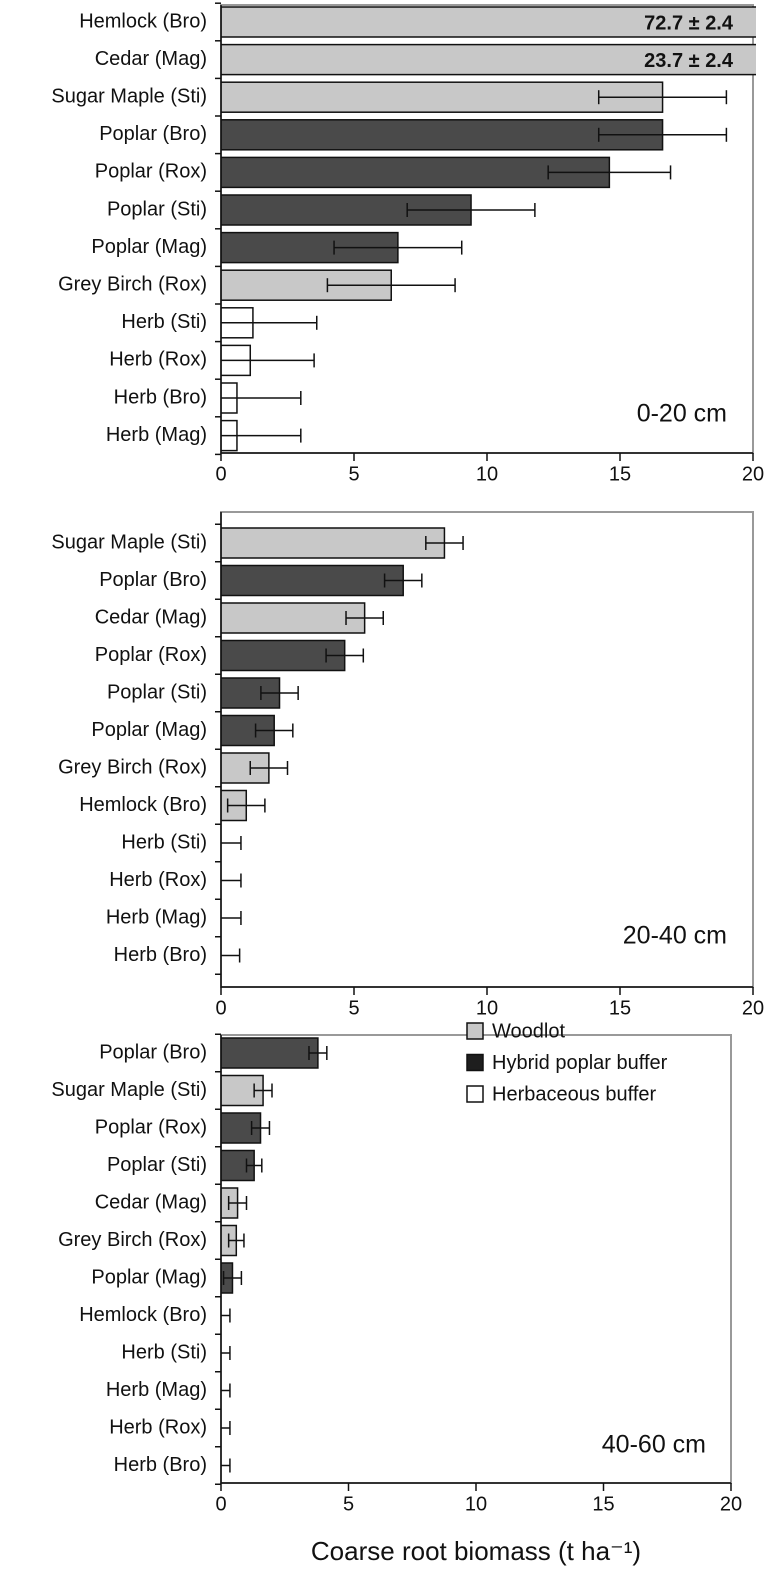 The height and width of the screenshot is (1578, 773). I want to click on value-label: 23.7 ± 2.4, so click(689, 61).